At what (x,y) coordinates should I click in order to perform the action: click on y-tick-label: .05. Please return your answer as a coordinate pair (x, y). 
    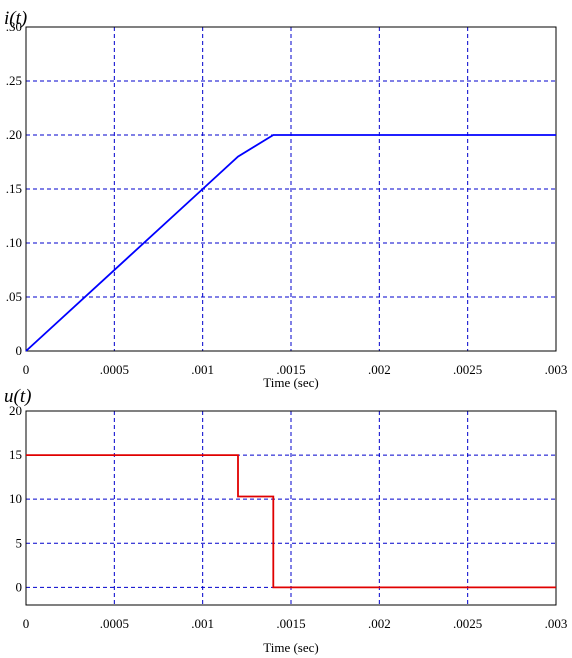
    Looking at the image, I should click on (14, 296).